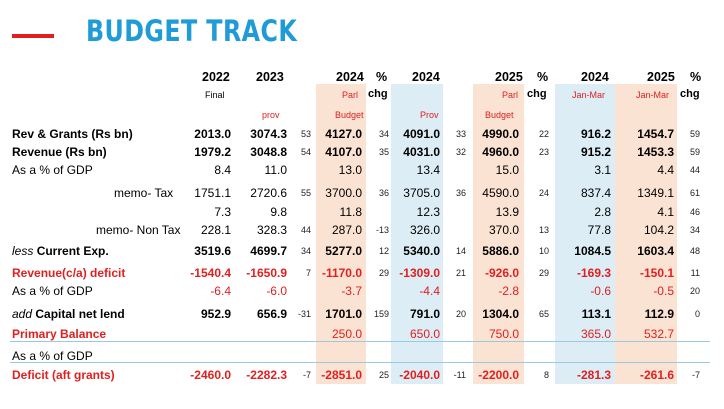  What do you see at coordinates (212, 152) in the screenshot?
I see `value-cell: 1979.2` at bounding box center [212, 152].